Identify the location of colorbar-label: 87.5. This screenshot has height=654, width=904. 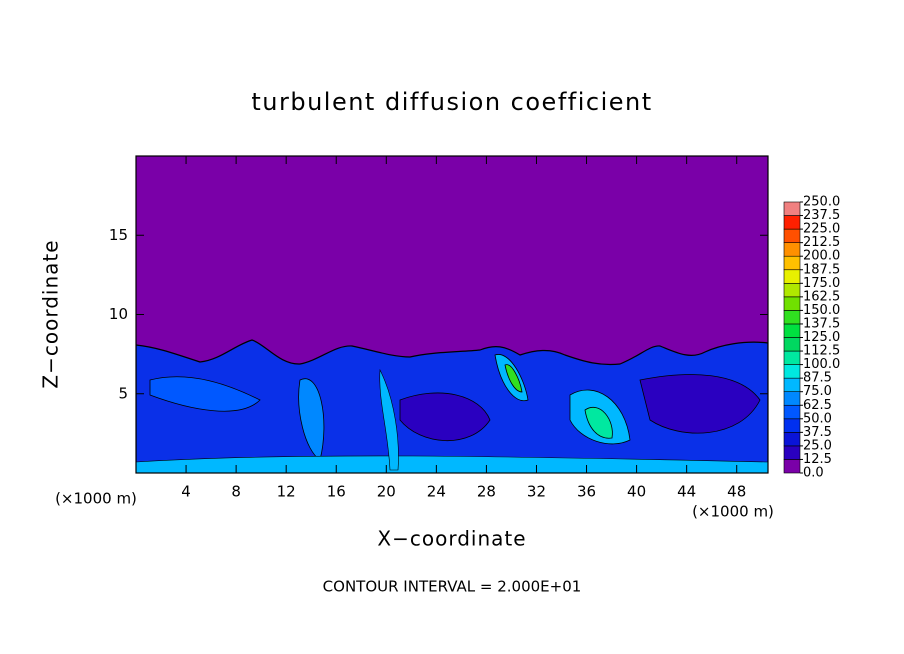
(817, 378).